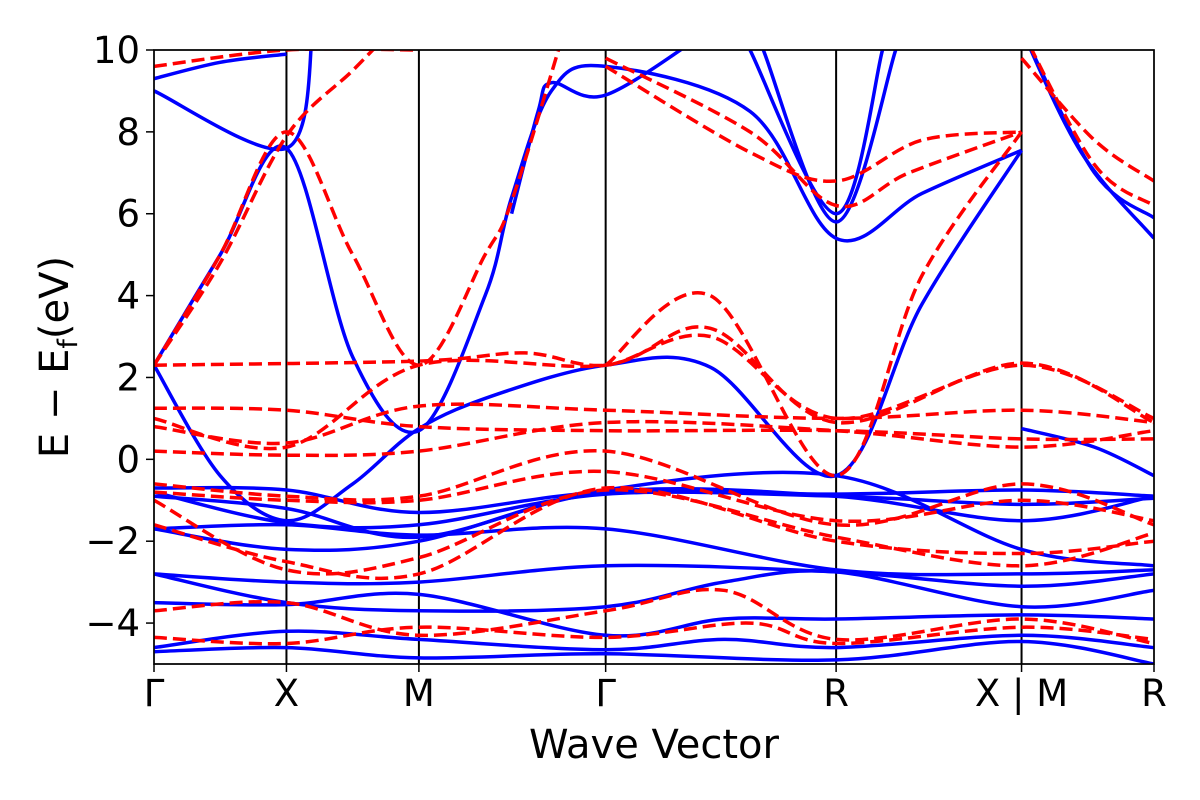 Image resolution: width=1200 pixels, height=800 pixels. Describe the element at coordinates (68, 343) in the screenshot. I see `y-axis-title-subscript: f` at that location.